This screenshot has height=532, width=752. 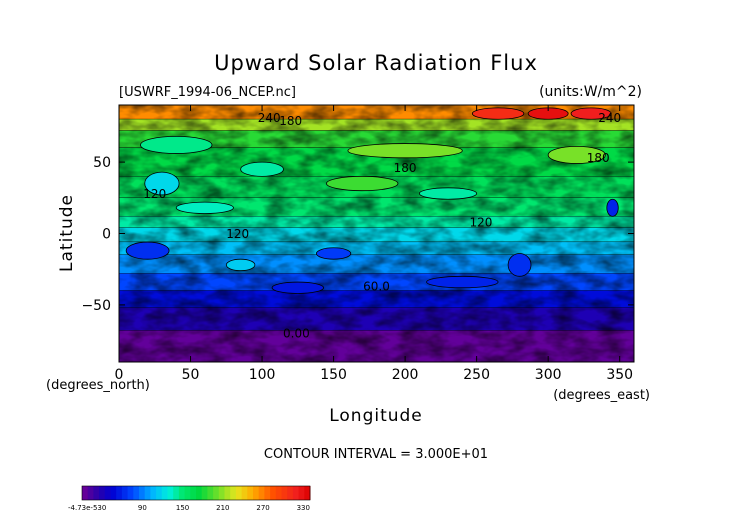 I want to click on y-tick-label-50: 50, so click(x=102, y=163).